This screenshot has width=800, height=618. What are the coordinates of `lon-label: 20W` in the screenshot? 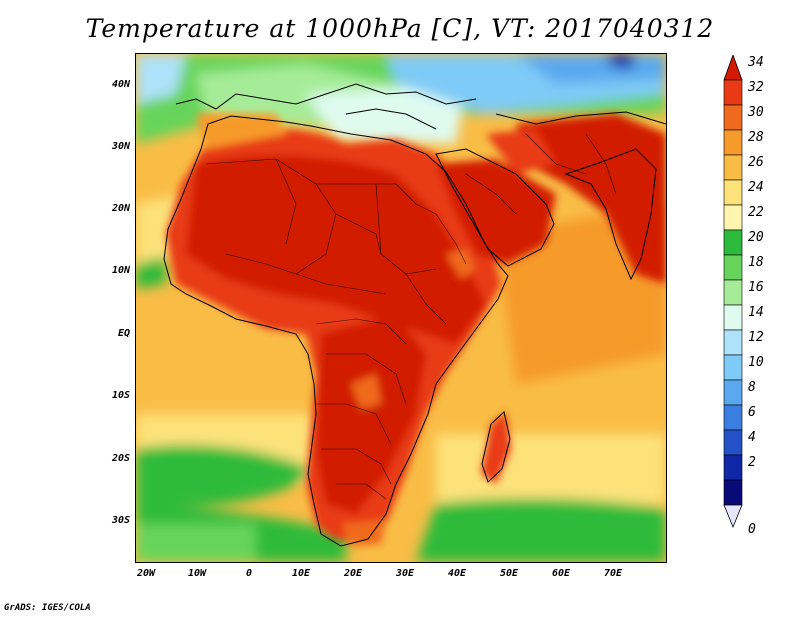 It's located at (146, 573).